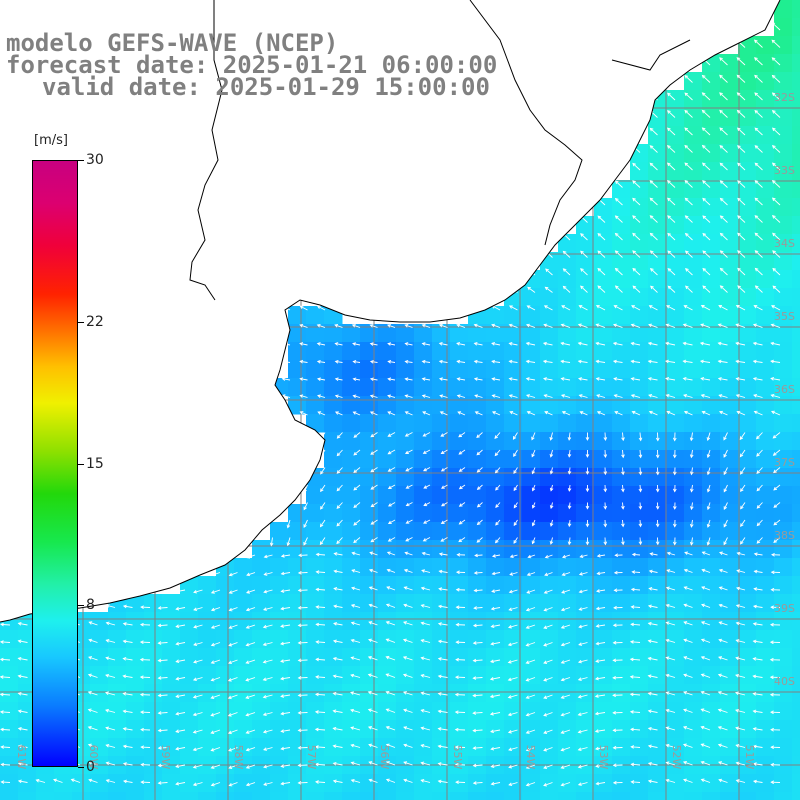  I want to click on model-title: modelo GEFS-WAVE (NCEP), so click(172, 43).